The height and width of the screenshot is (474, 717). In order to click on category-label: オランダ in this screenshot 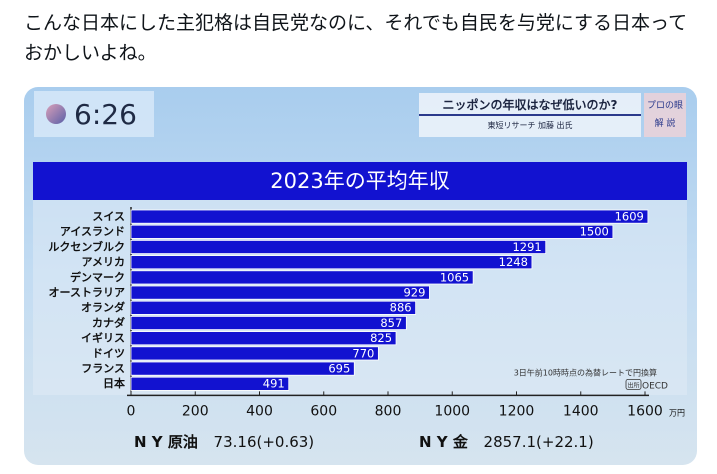, I will do `click(103, 307)`.